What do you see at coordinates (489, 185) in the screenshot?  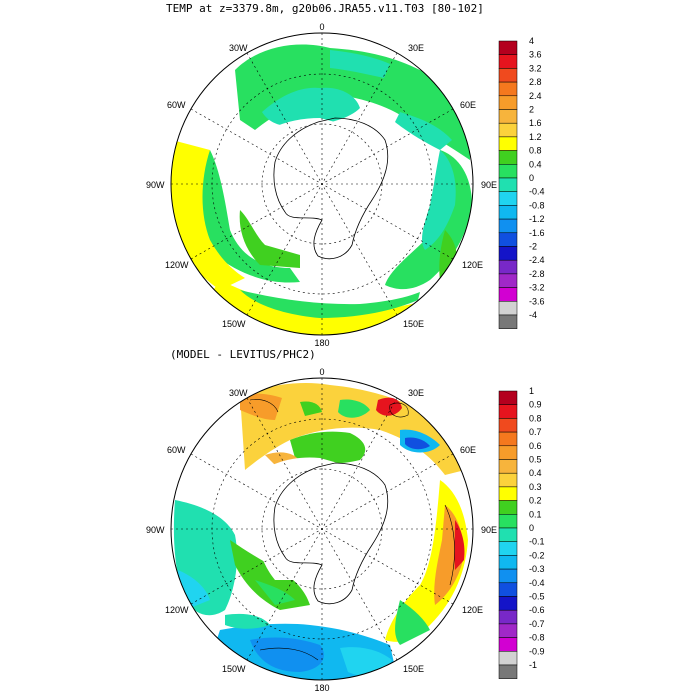 I see `top-lon-label: 90E` at bounding box center [489, 185].